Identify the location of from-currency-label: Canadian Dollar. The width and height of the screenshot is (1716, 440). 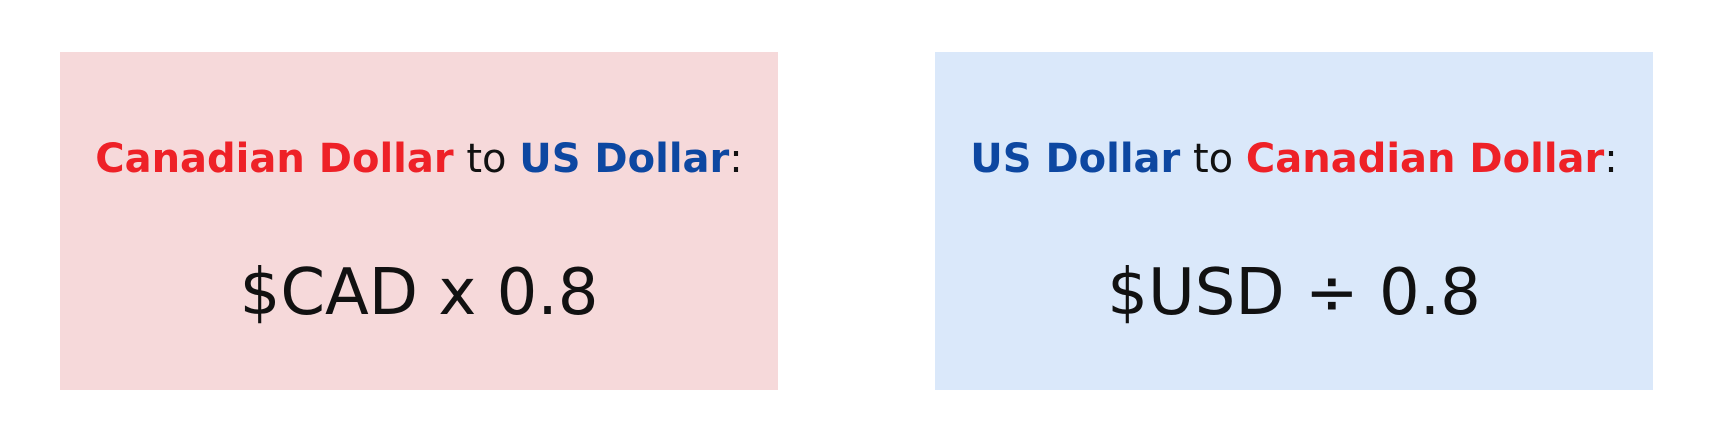
(274, 159).